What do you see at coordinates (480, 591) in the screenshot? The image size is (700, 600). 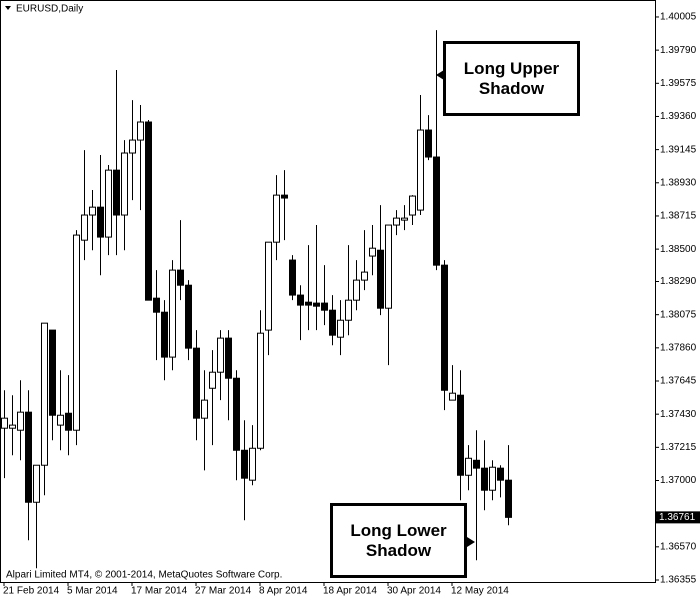 I see `x-tick-label: 12 May 2014` at bounding box center [480, 591].